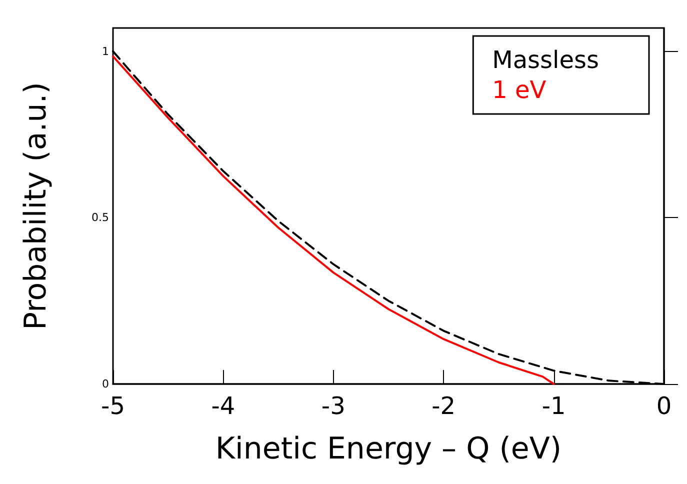 The image size is (687, 484). Describe the element at coordinates (100, 217) in the screenshot. I see `y-tick-label: 0.5` at that location.